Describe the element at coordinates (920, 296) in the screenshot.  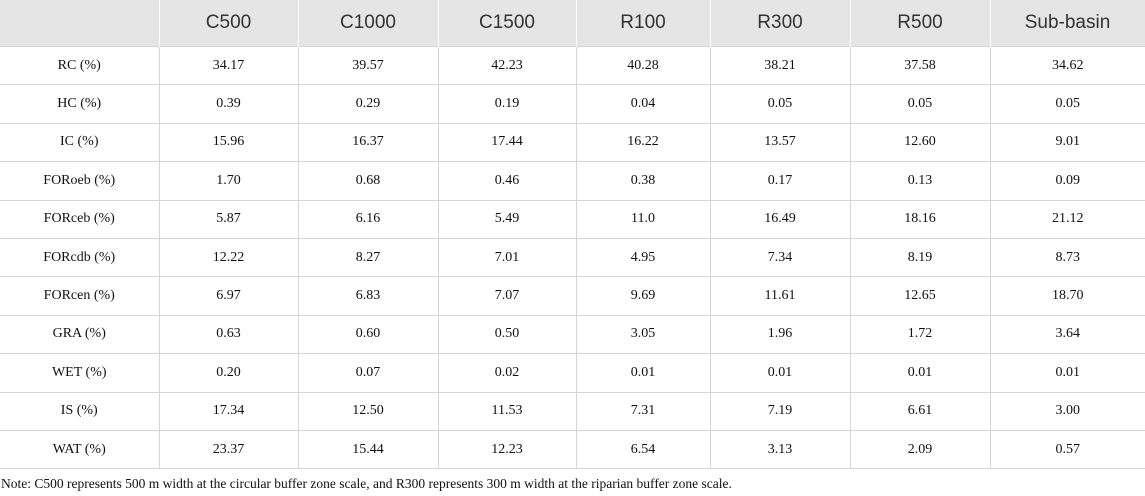
I see `table-cell: 12.65` at that location.